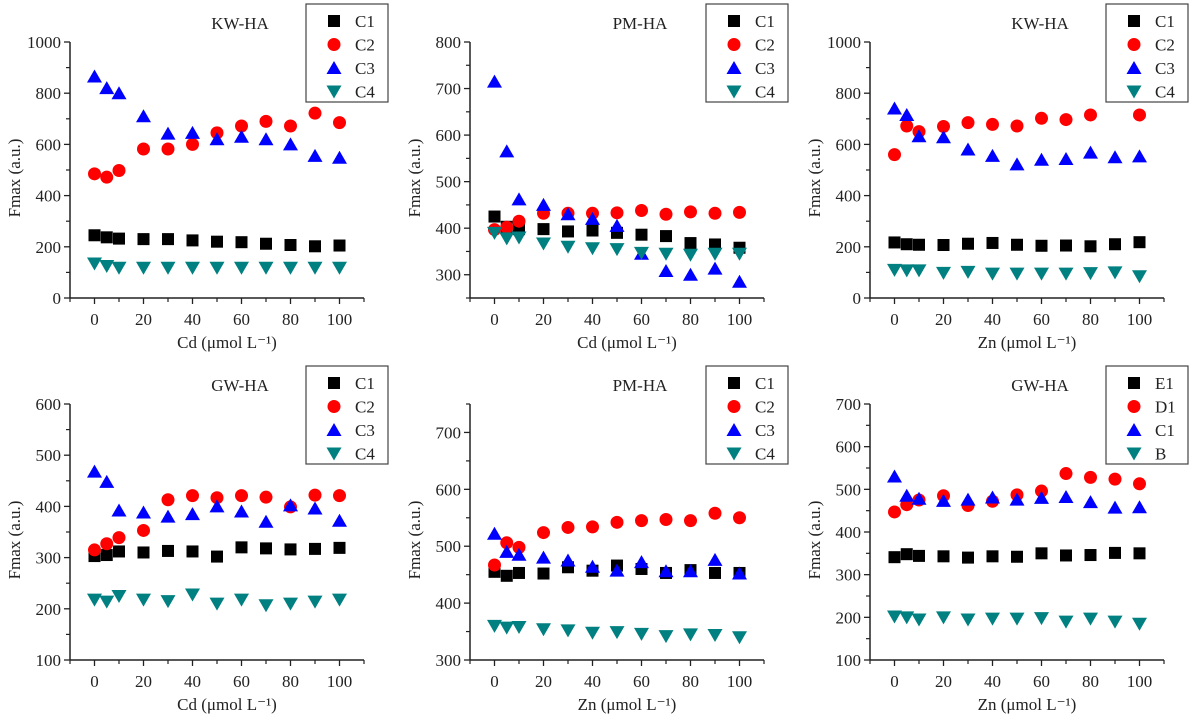 Image resolution: width=1204 pixels, height=724 pixels. I want to click on legend-label: C2, so click(1165, 45).